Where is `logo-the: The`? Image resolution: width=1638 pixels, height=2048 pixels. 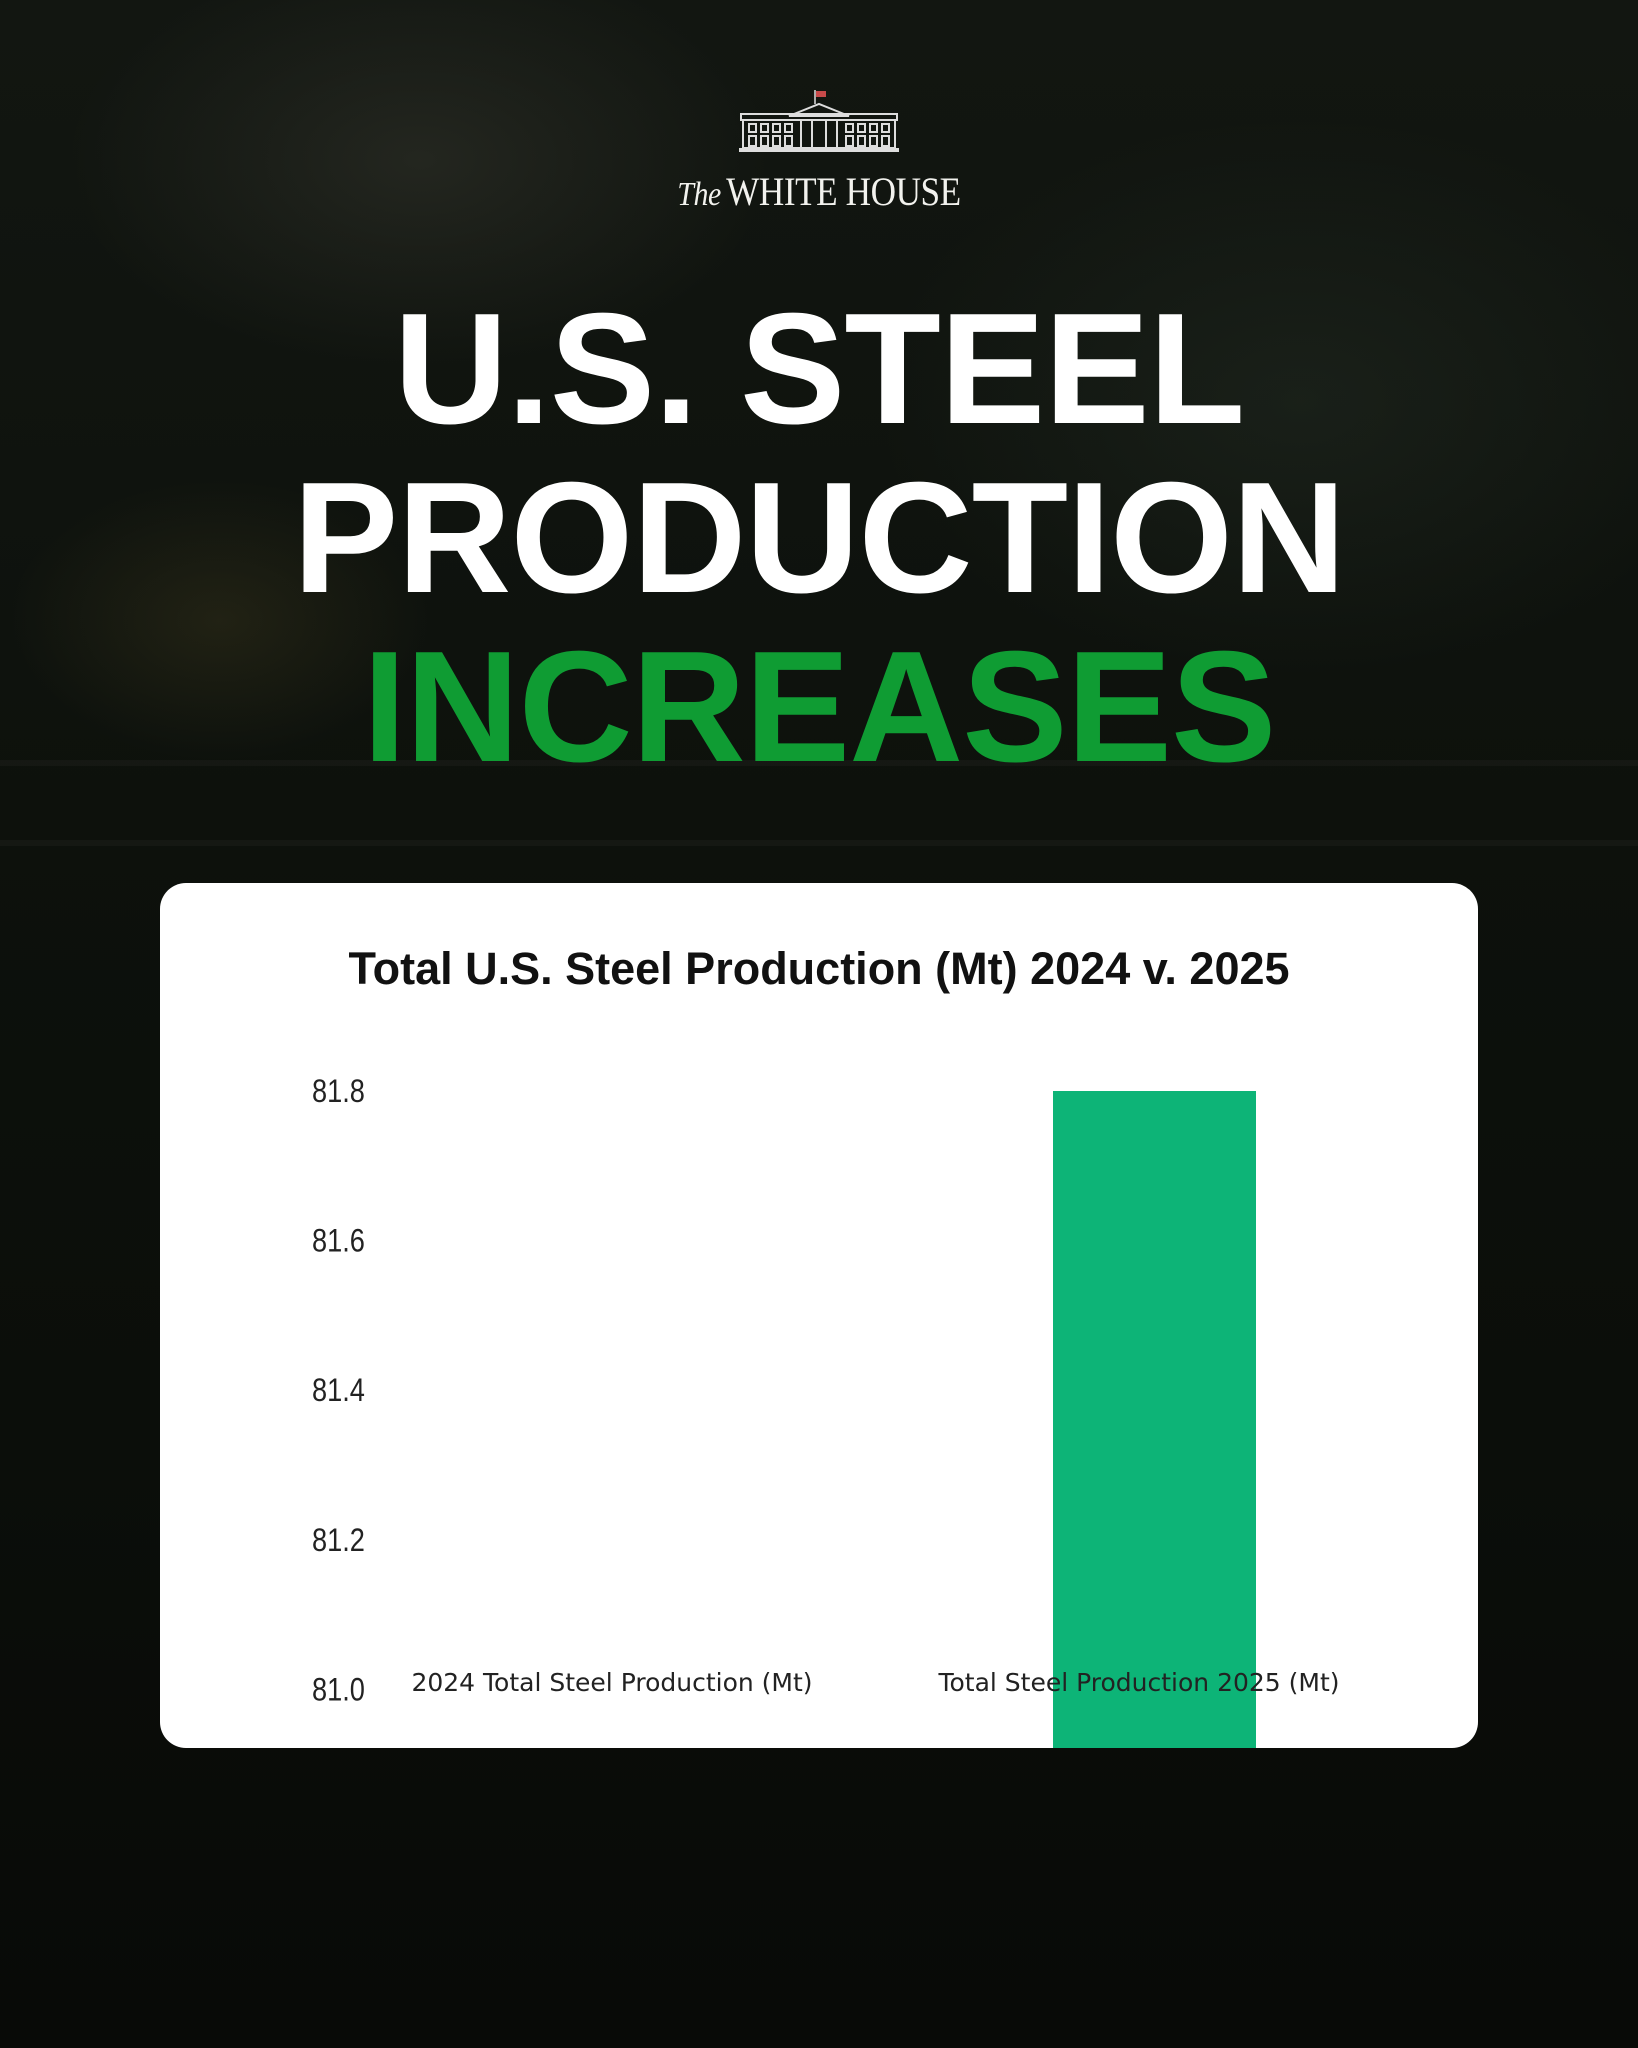 logo-the: The is located at coordinates (699, 194).